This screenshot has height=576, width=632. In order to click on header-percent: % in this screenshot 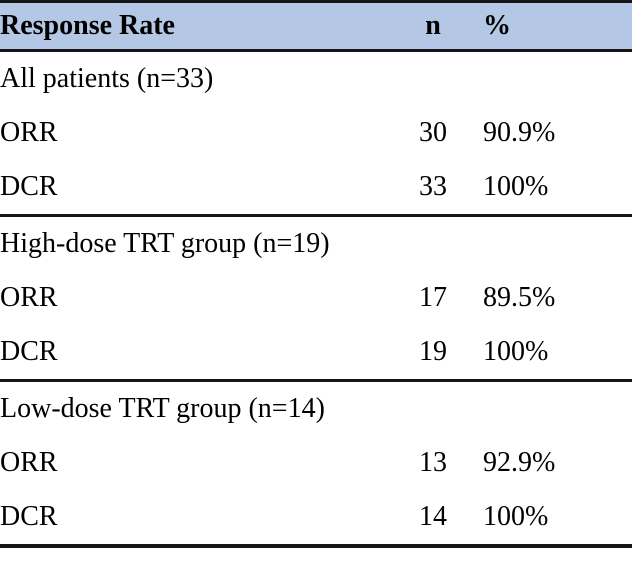, I will do `click(497, 25)`.